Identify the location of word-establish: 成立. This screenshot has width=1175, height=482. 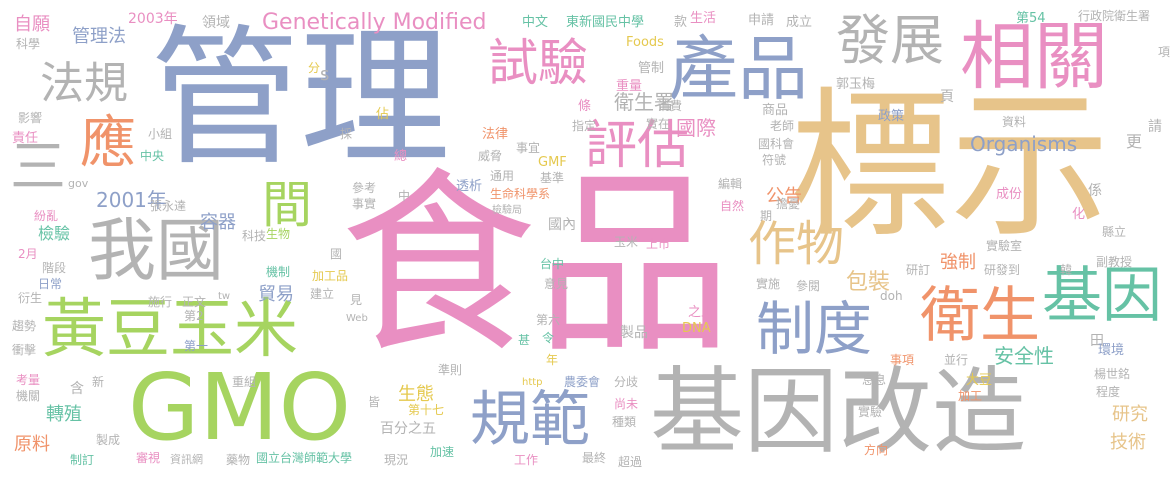
(799, 22).